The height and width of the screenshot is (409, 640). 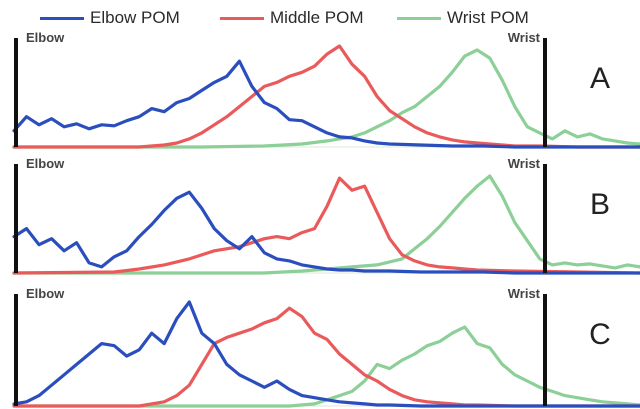 What do you see at coordinates (45, 293) in the screenshot?
I see `panel-c-elbow-label: Elbow` at bounding box center [45, 293].